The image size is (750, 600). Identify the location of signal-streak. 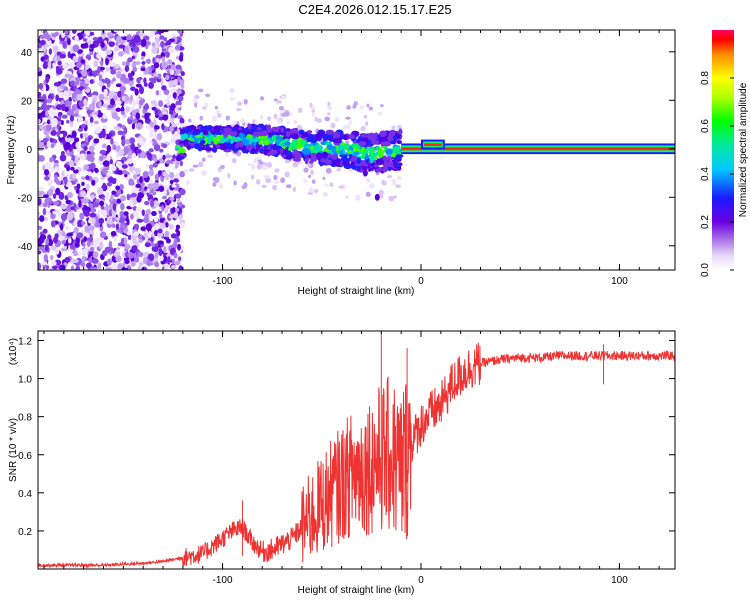
(338, 163).